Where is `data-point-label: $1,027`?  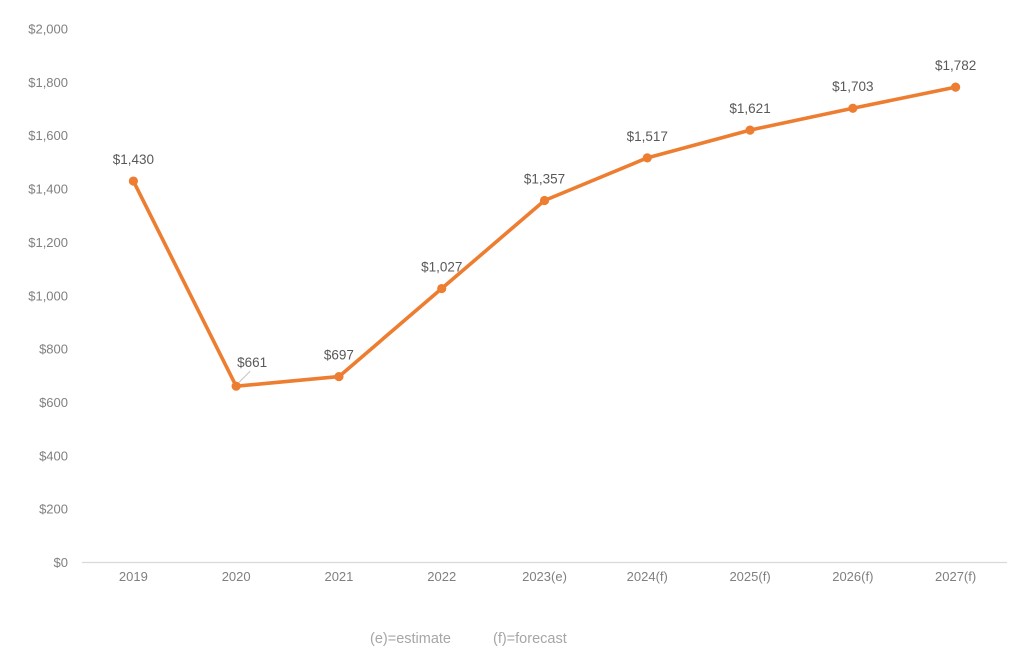 data-point-label: $1,027 is located at coordinates (441, 267).